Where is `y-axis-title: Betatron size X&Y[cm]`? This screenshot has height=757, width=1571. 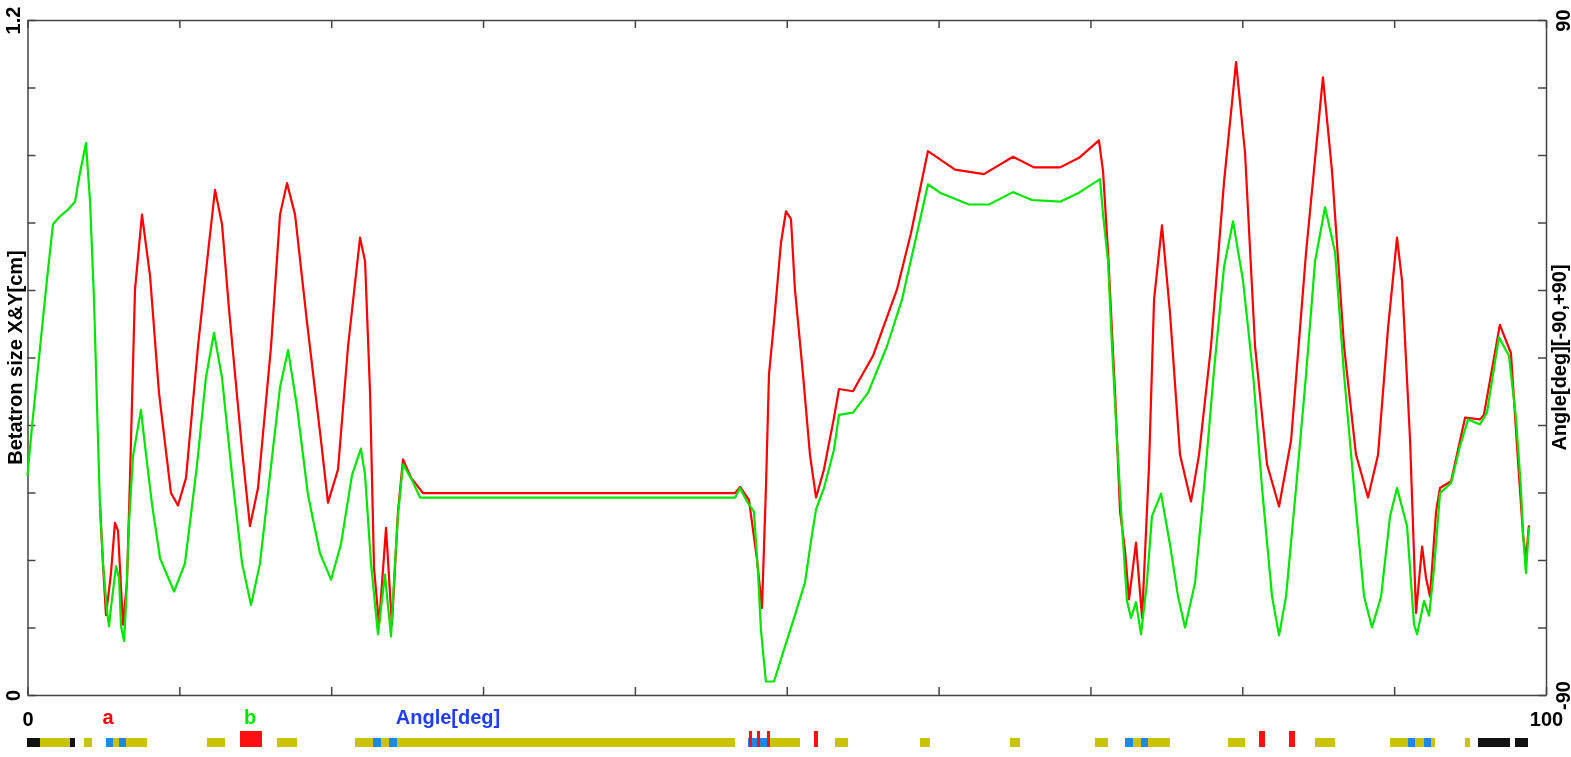 y-axis-title: Betatron size X&Y[cm] is located at coordinates (15, 357).